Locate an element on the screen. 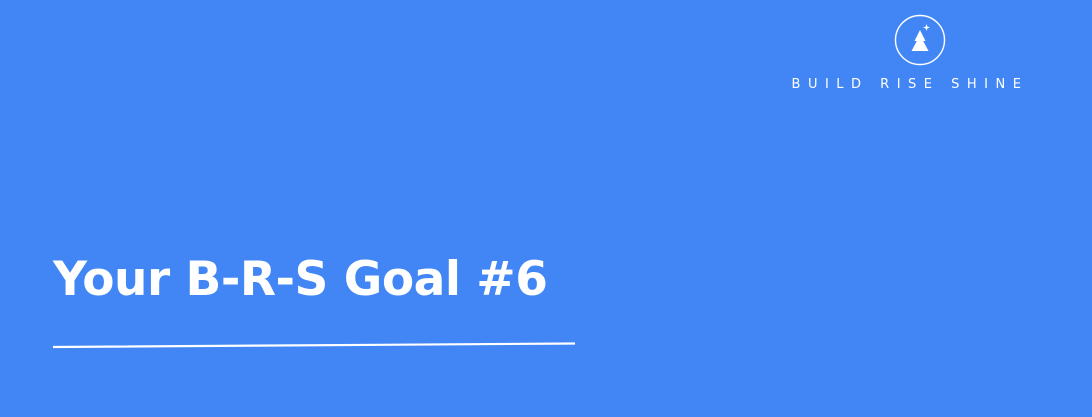 This screenshot has height=417, width=1092. brand-name: BUILD RISE SHINE is located at coordinates (910, 84).